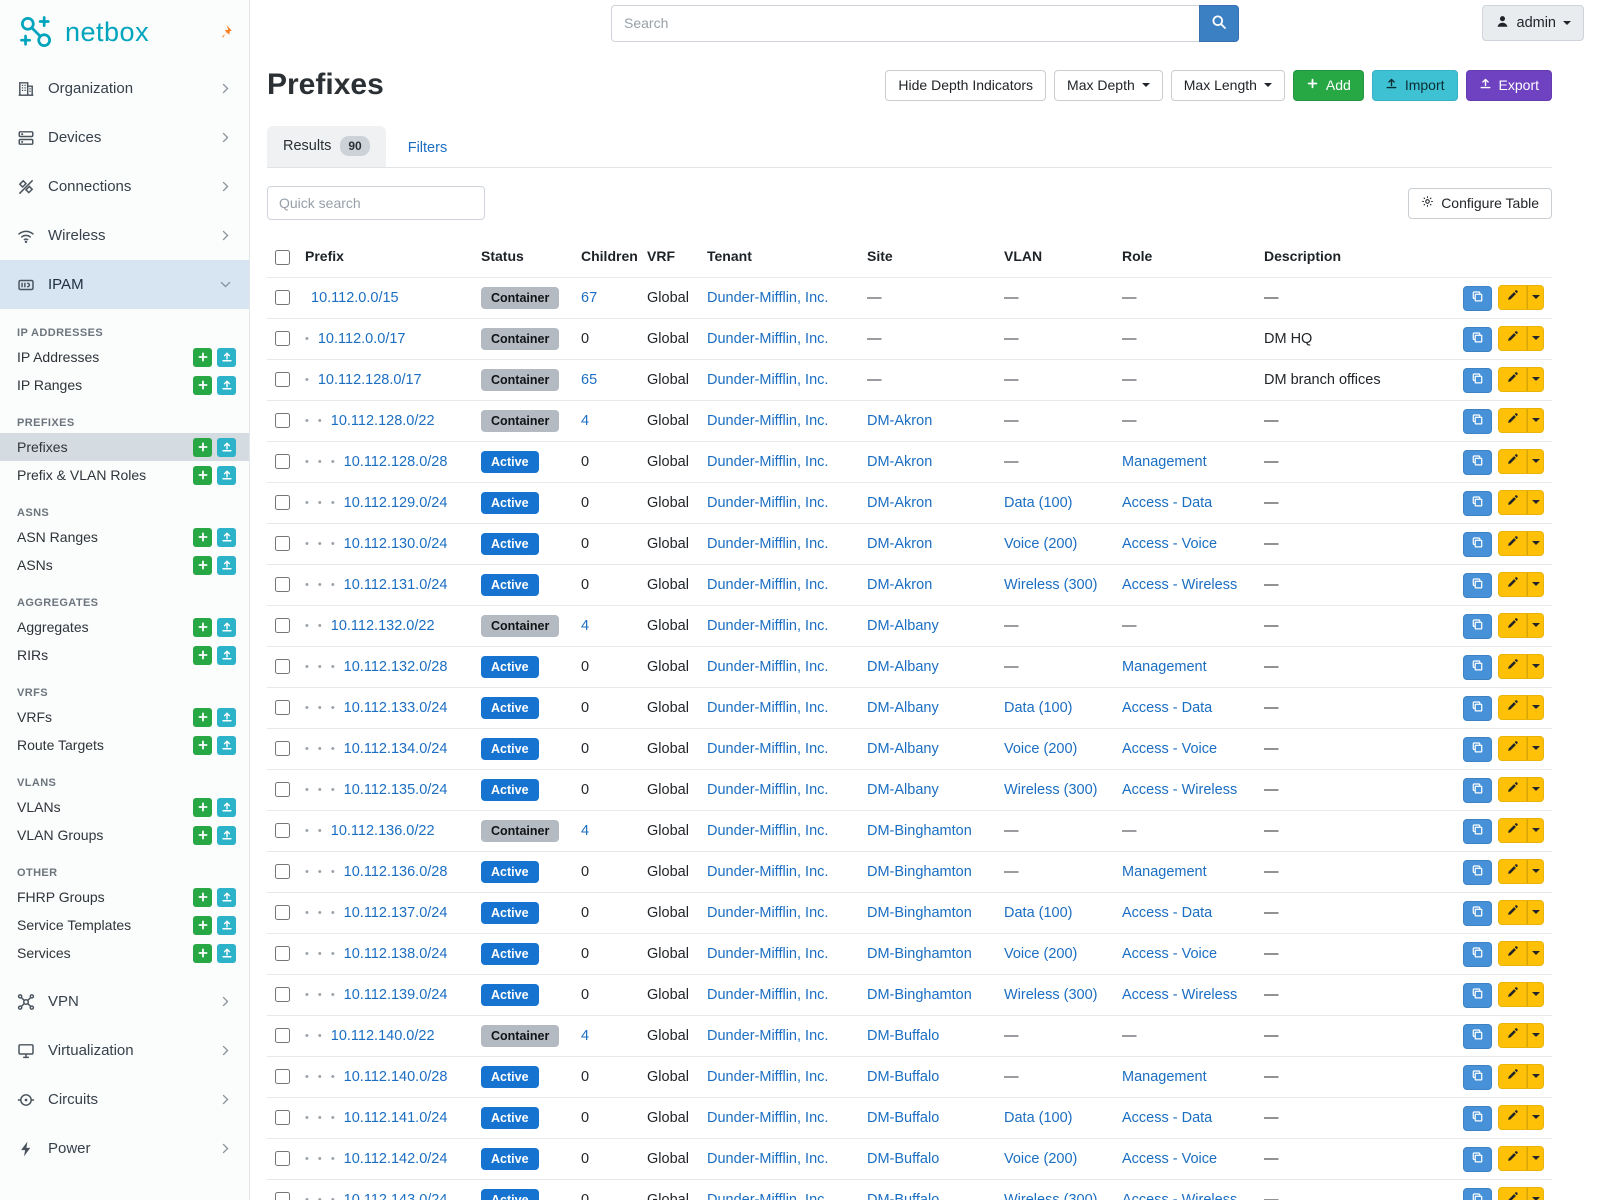  I want to click on sidebar-item-prefix-vlan-roles: Prefix & VLAN Roles, so click(124, 475).